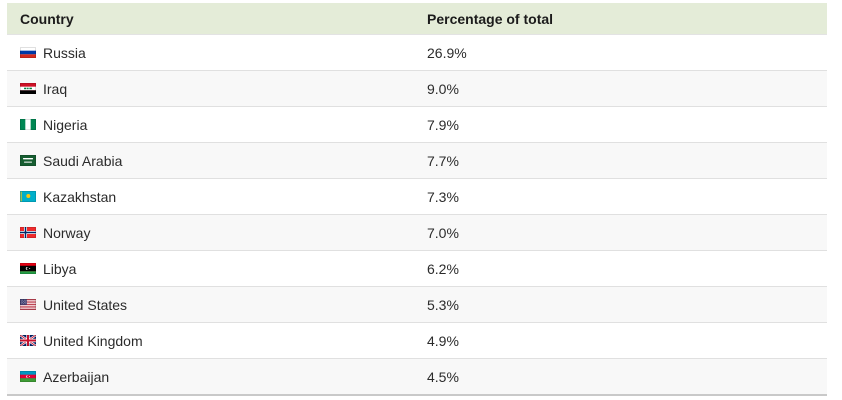  Describe the element at coordinates (443, 88) in the screenshot. I see `percentage-value: 9.0%` at that location.